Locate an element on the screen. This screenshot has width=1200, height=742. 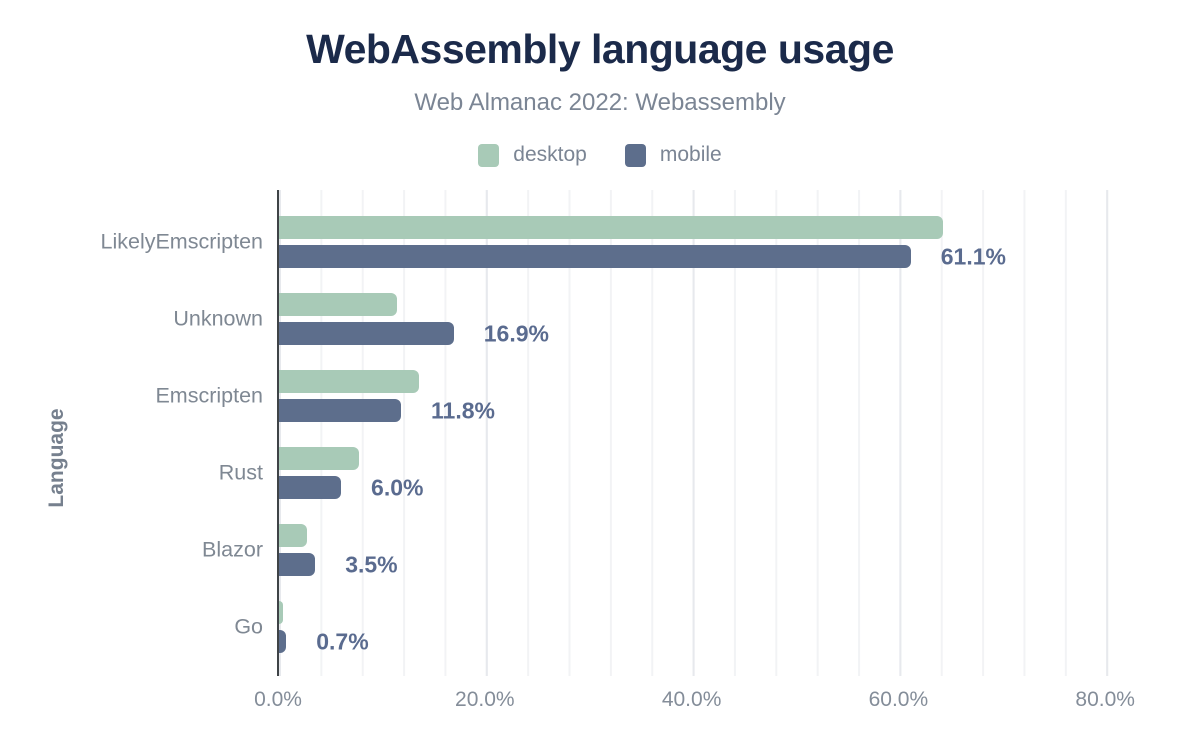
legend-item-desktop: desktop is located at coordinates (532, 155).